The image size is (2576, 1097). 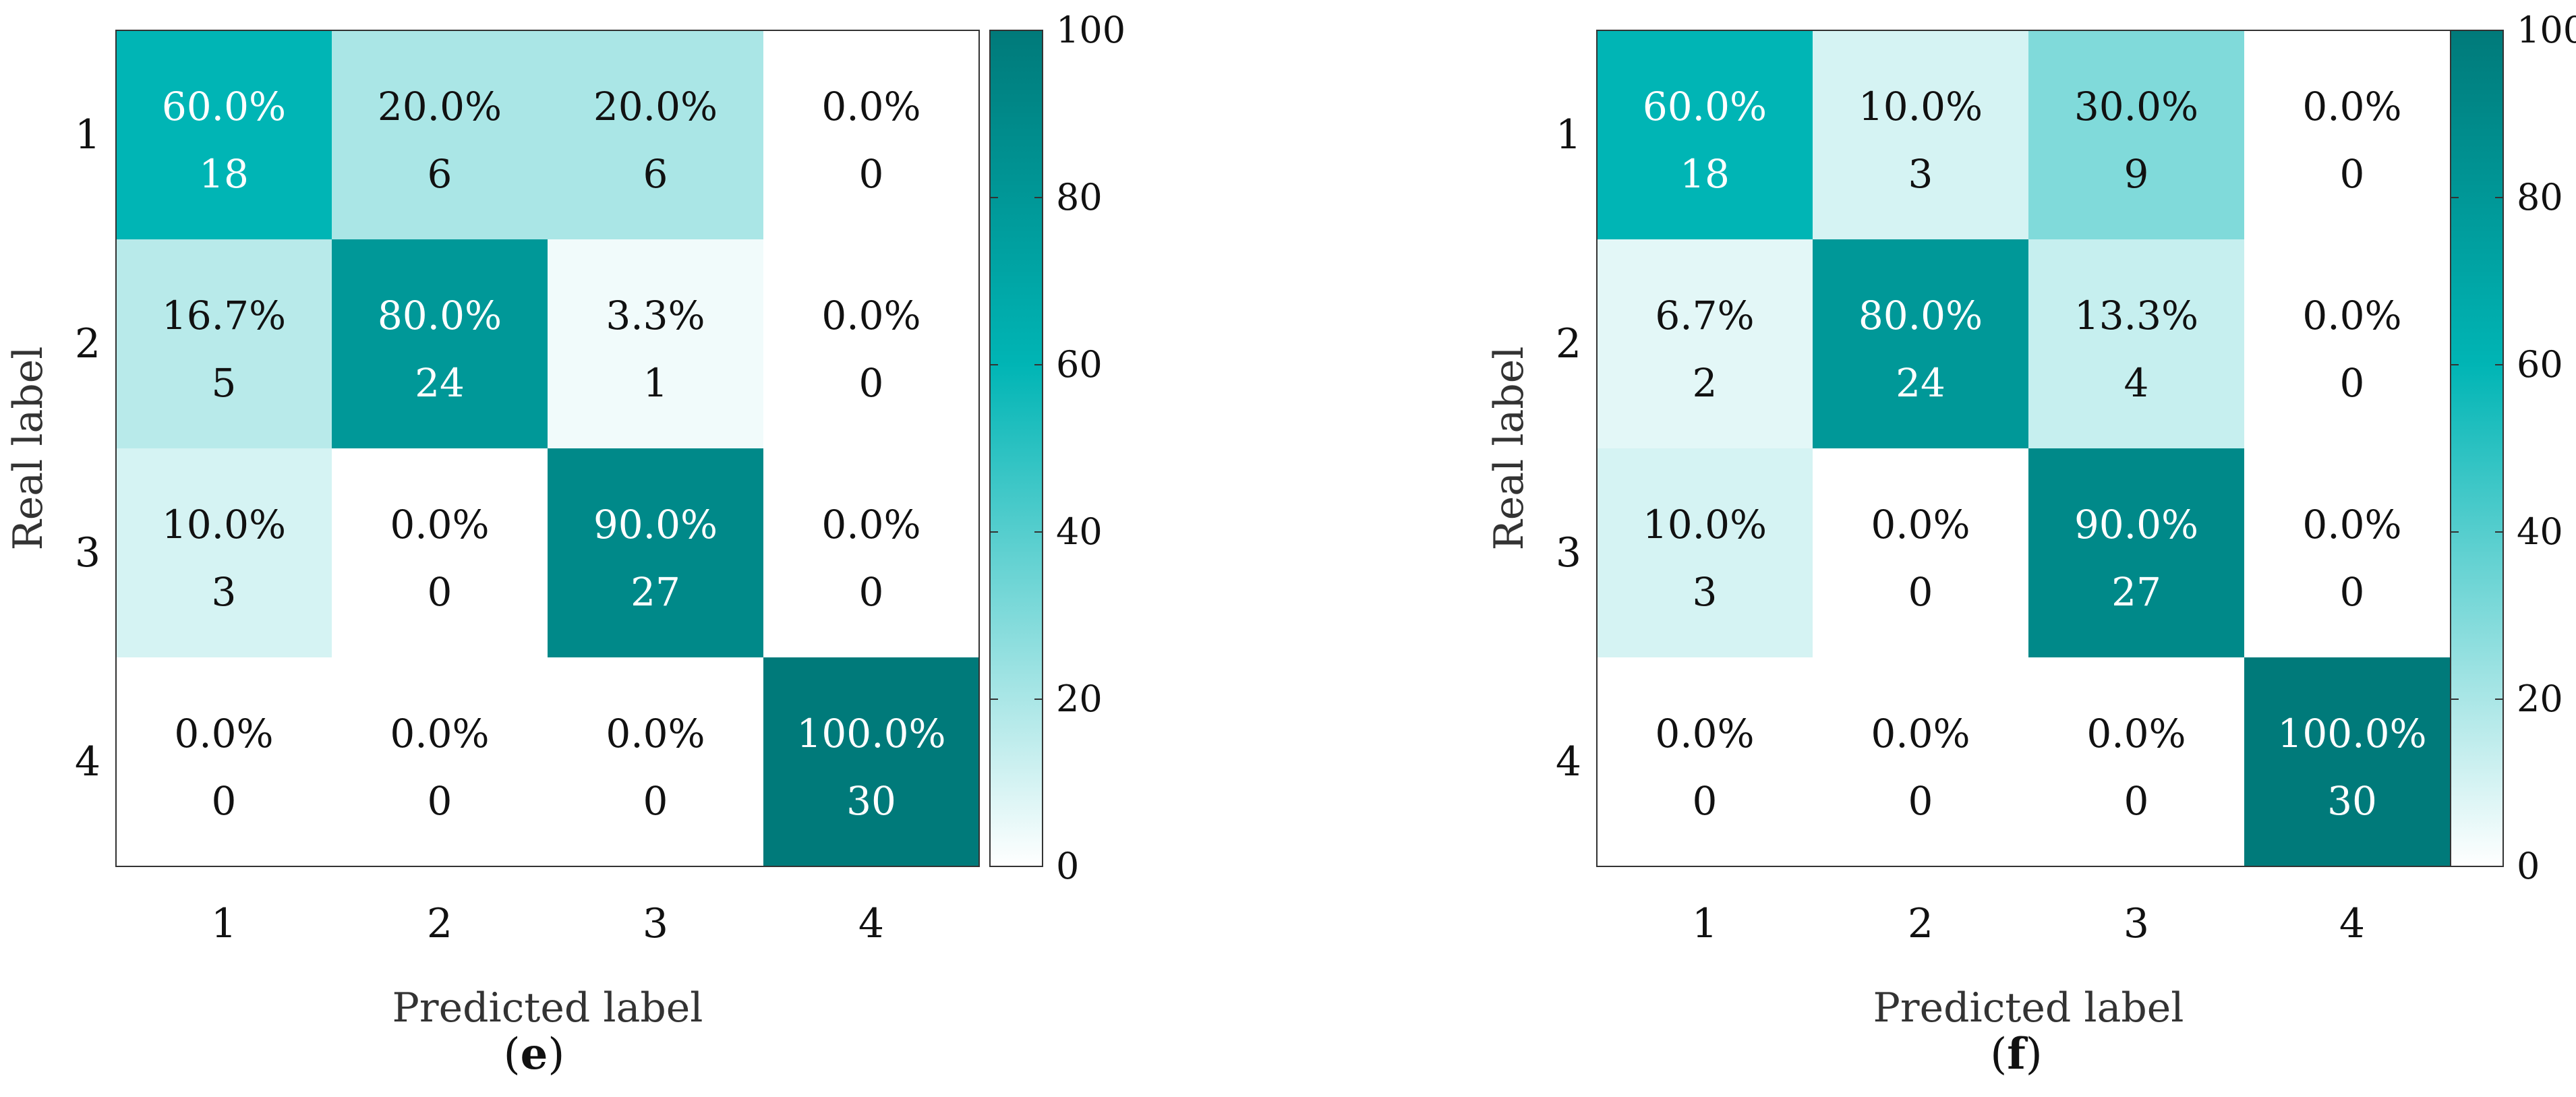 I want to click on colorbar-tick-label: 60, so click(x=1080, y=365).